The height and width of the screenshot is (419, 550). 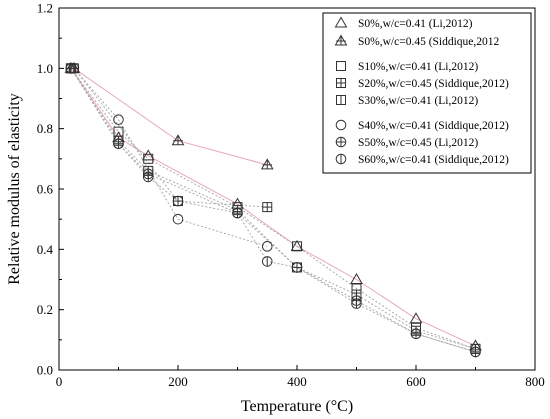 What do you see at coordinates (297, 406) in the screenshot?
I see `x-axis-title: Temperature (°C)` at bounding box center [297, 406].